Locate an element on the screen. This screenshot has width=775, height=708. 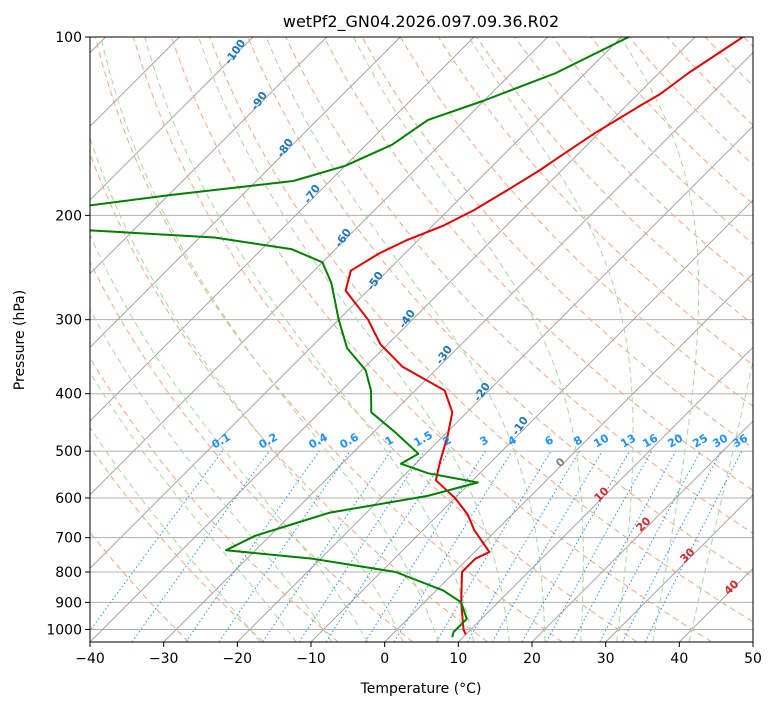
dry-adiabat-label: -40 is located at coordinates (407, 319).